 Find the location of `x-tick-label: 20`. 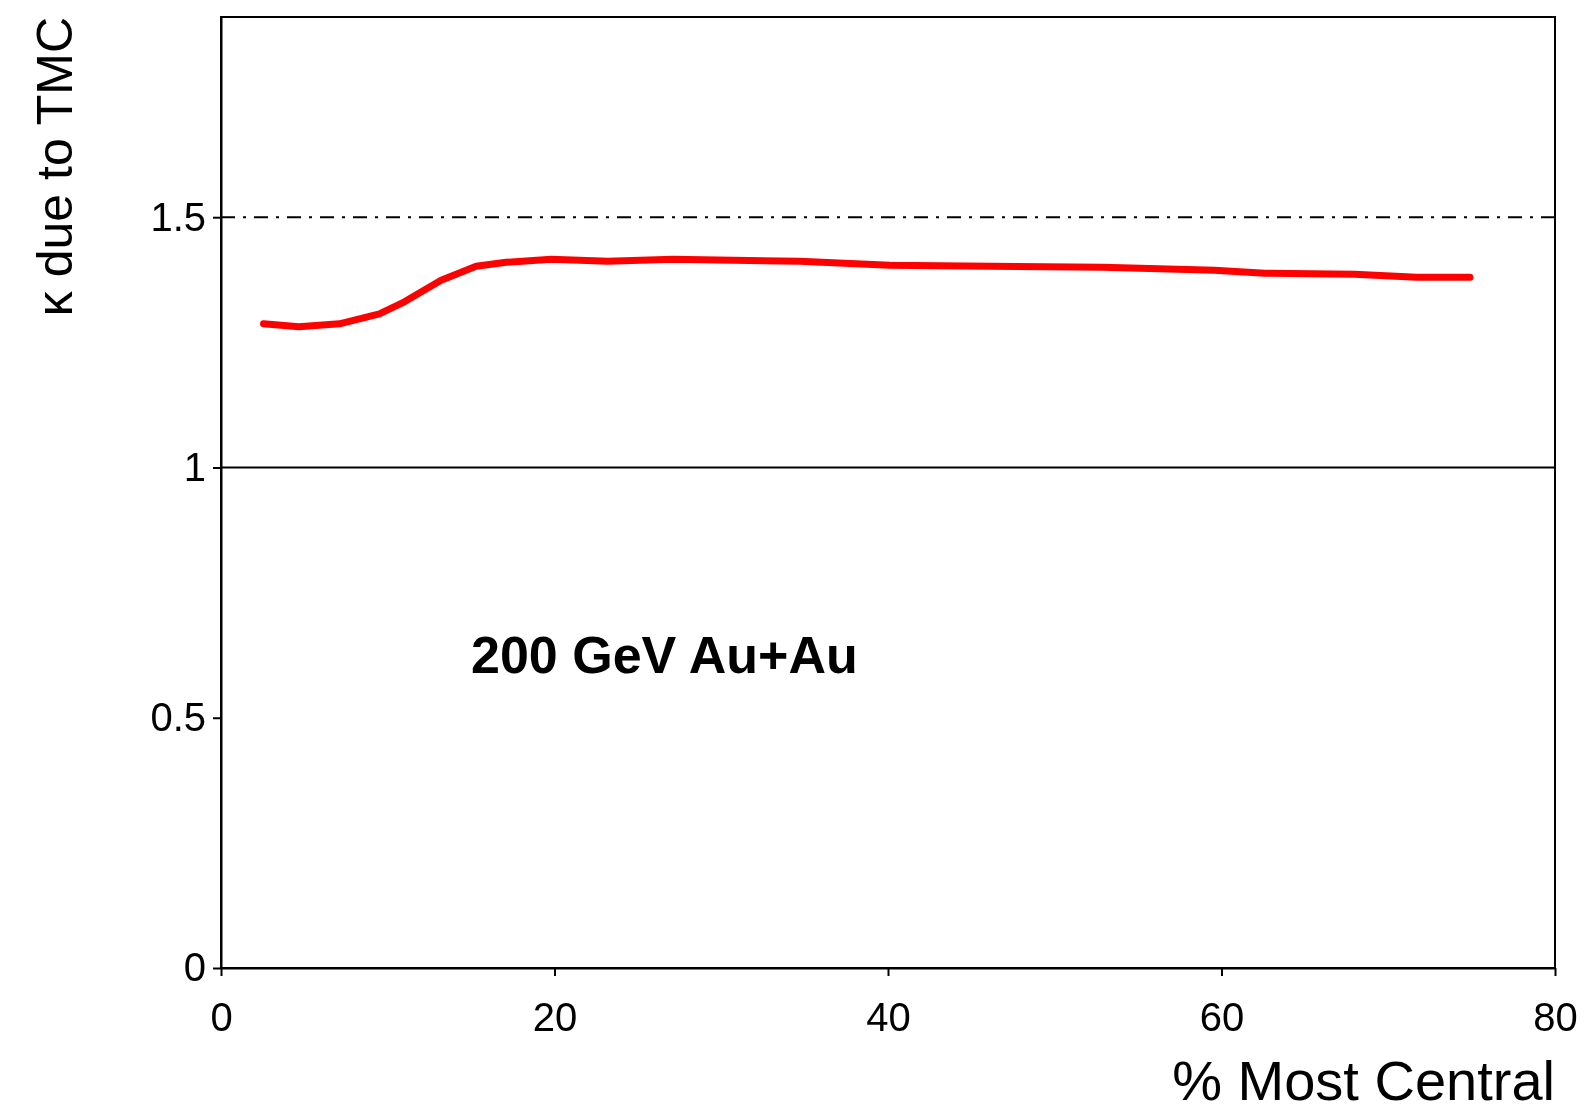

x-tick-label: 20 is located at coordinates (555, 1017).